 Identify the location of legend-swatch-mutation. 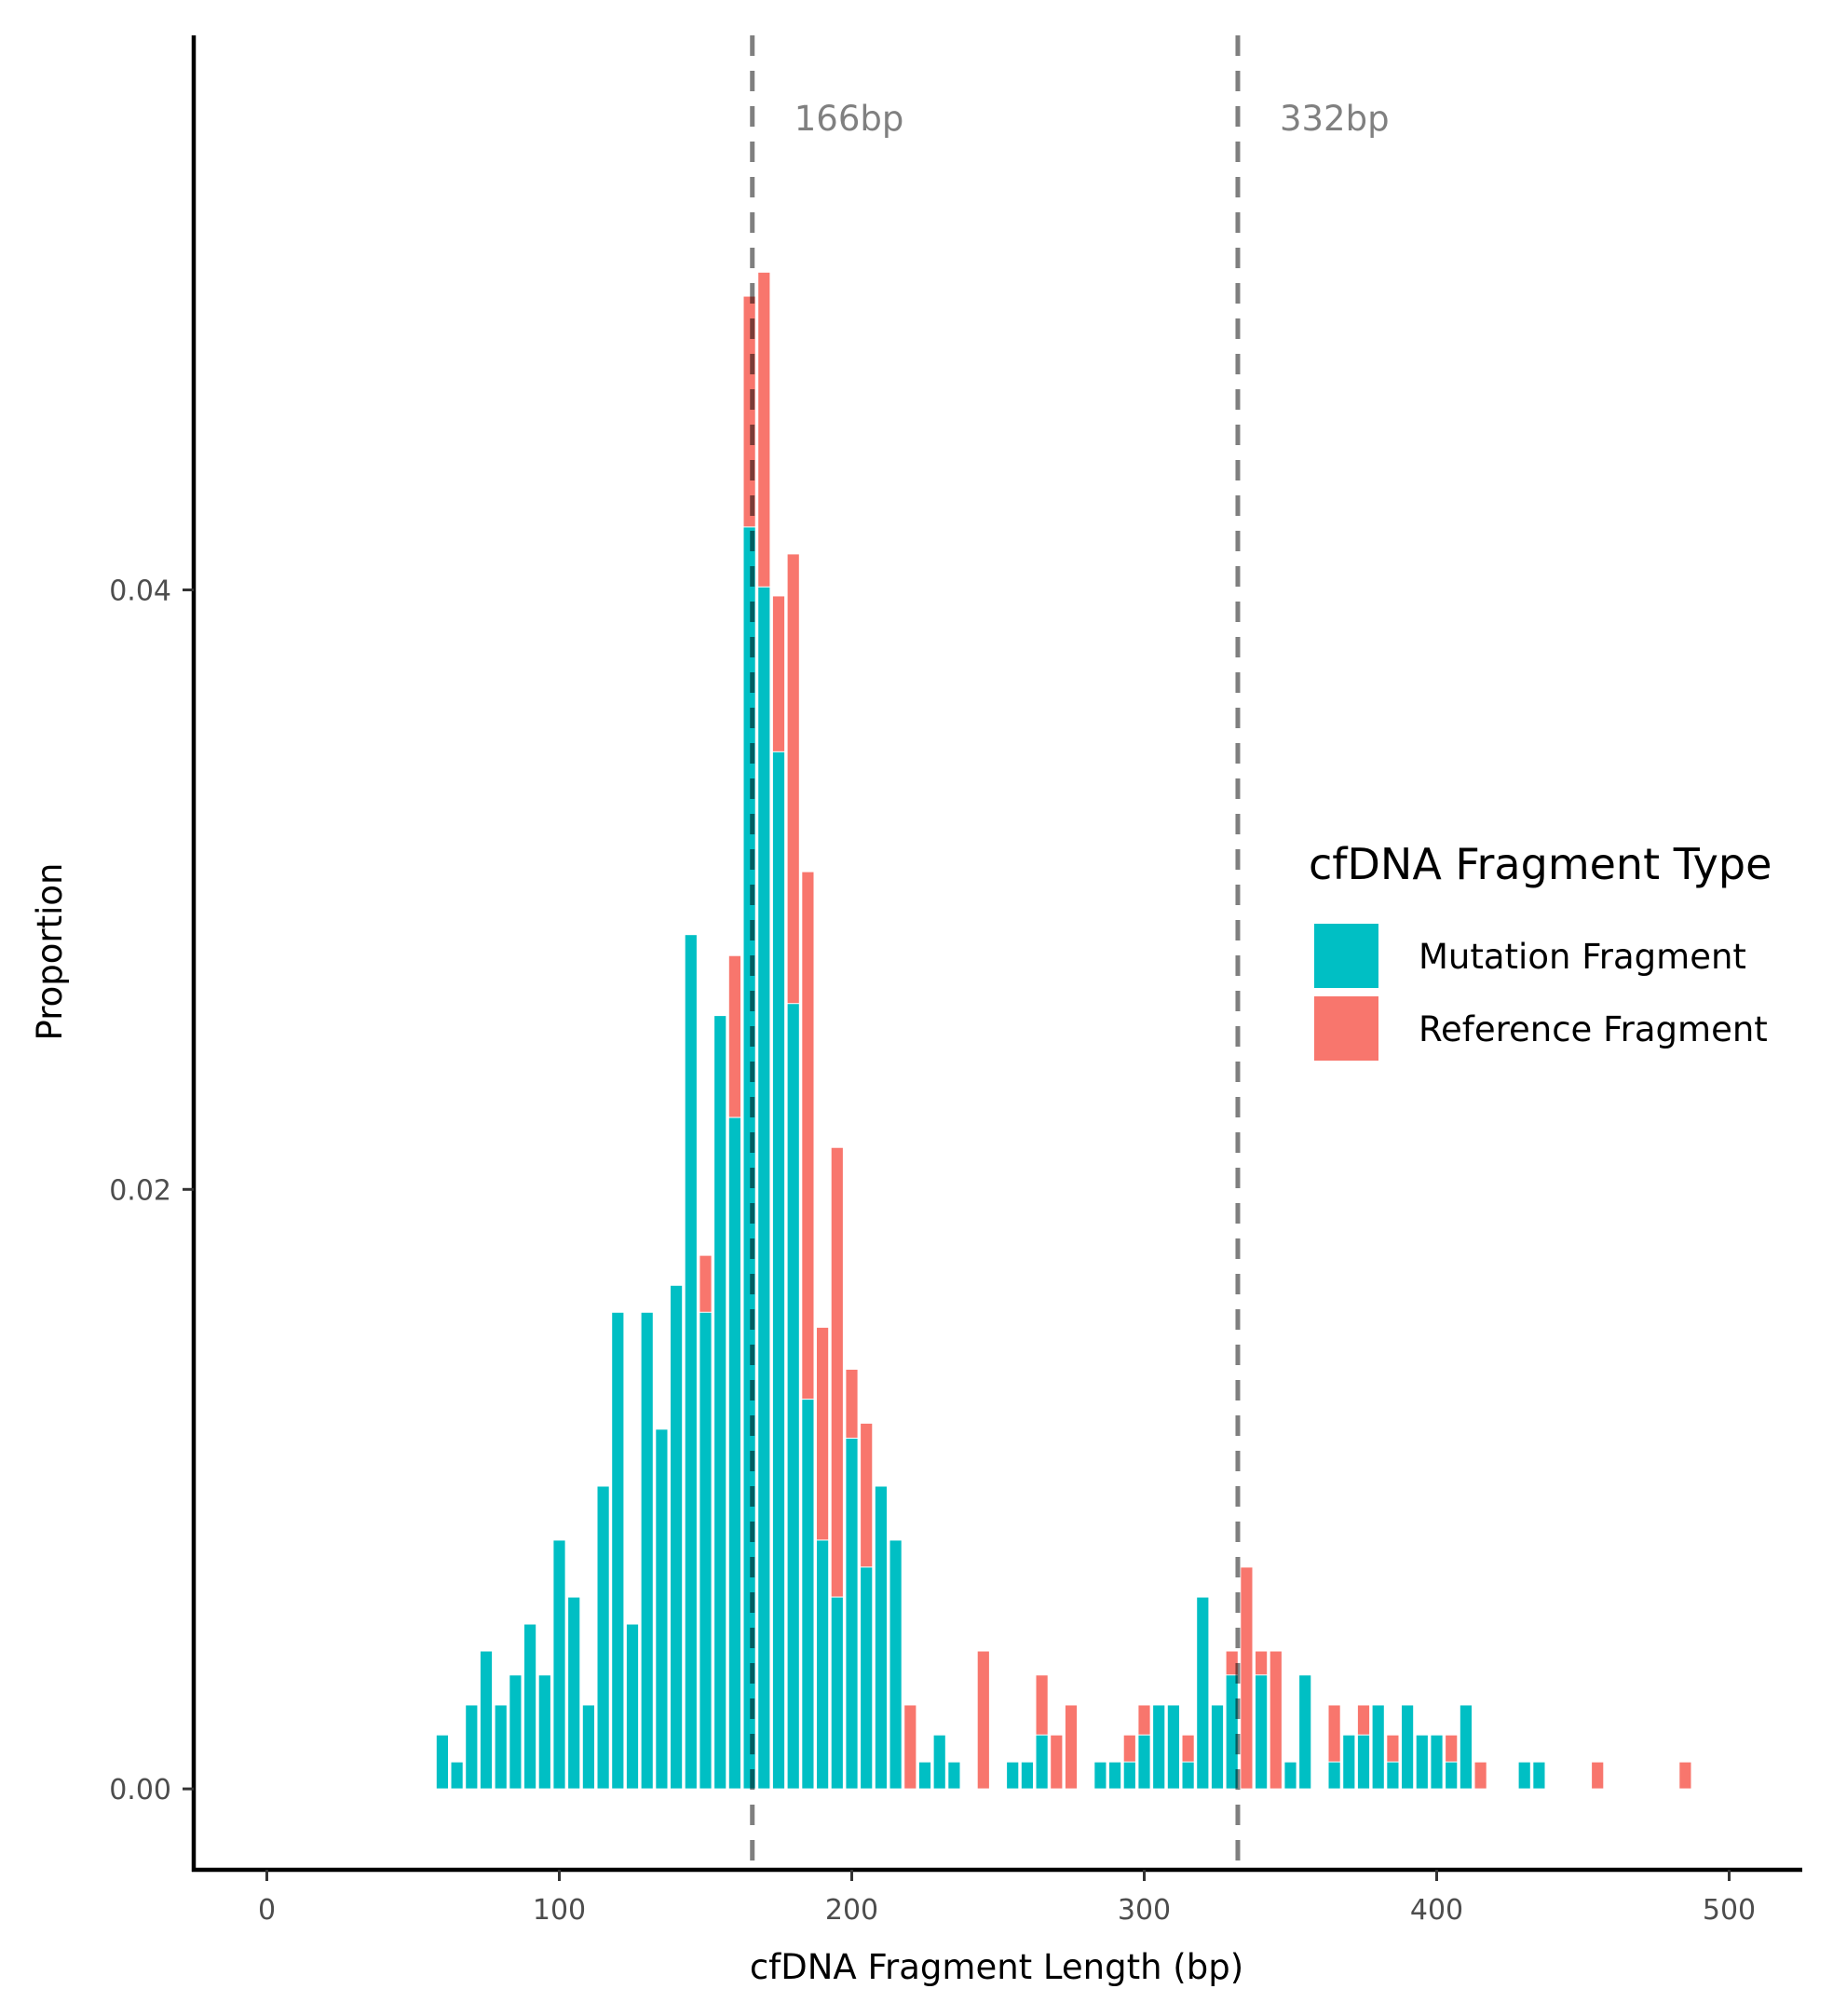
(1346, 956).